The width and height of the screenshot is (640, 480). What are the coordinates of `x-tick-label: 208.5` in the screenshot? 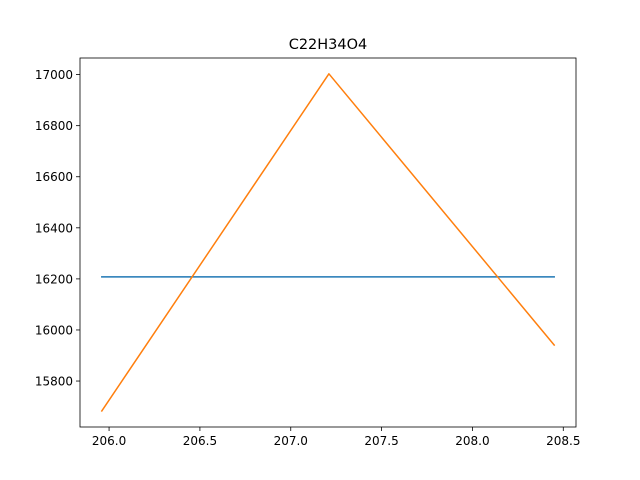 It's located at (563, 441).